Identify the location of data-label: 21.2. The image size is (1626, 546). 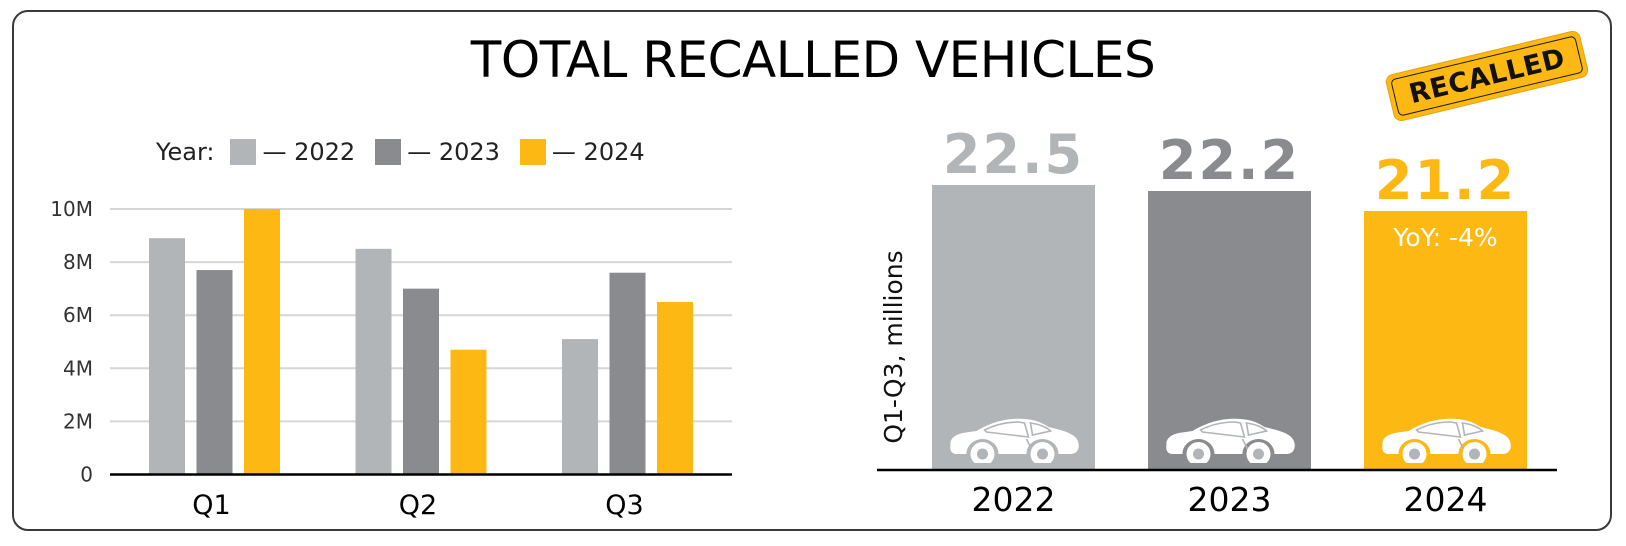
(1445, 180).